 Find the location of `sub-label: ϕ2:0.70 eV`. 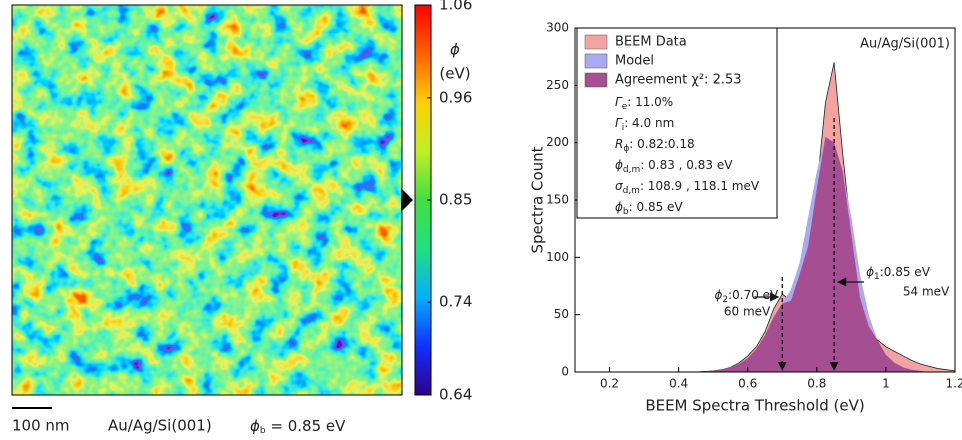

sub-label: ϕ2:0.70 eV is located at coordinates (746, 296).